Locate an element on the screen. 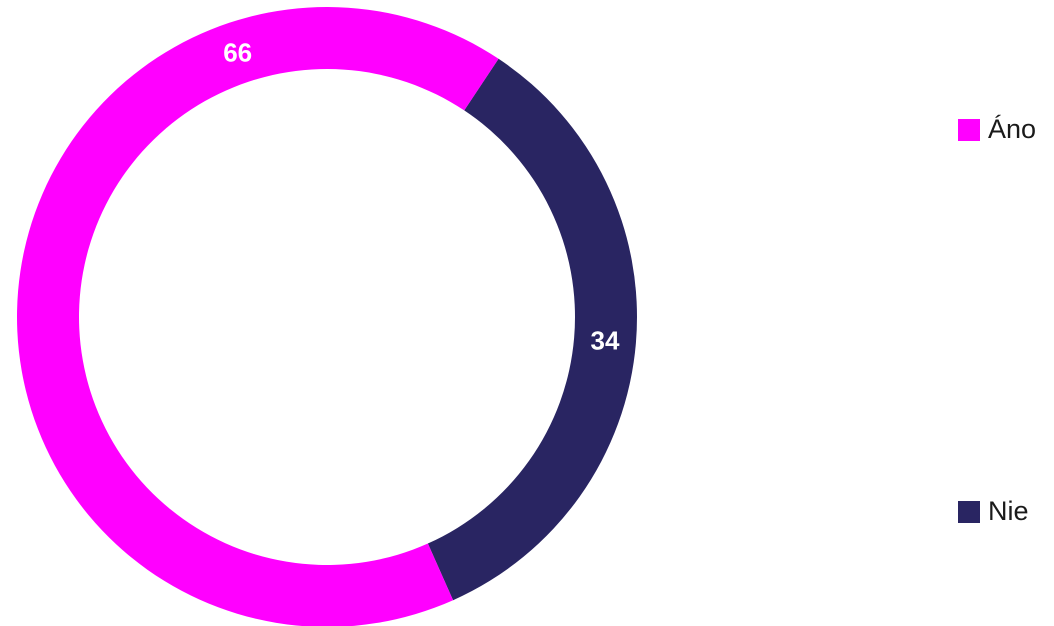 The width and height of the screenshot is (1054, 626). data-label-nie: 34 is located at coordinates (605, 340).